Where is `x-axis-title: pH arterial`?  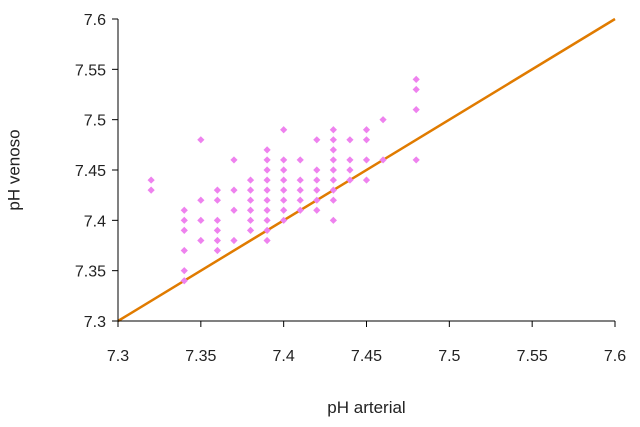 x-axis-title: pH arterial is located at coordinates (366, 407).